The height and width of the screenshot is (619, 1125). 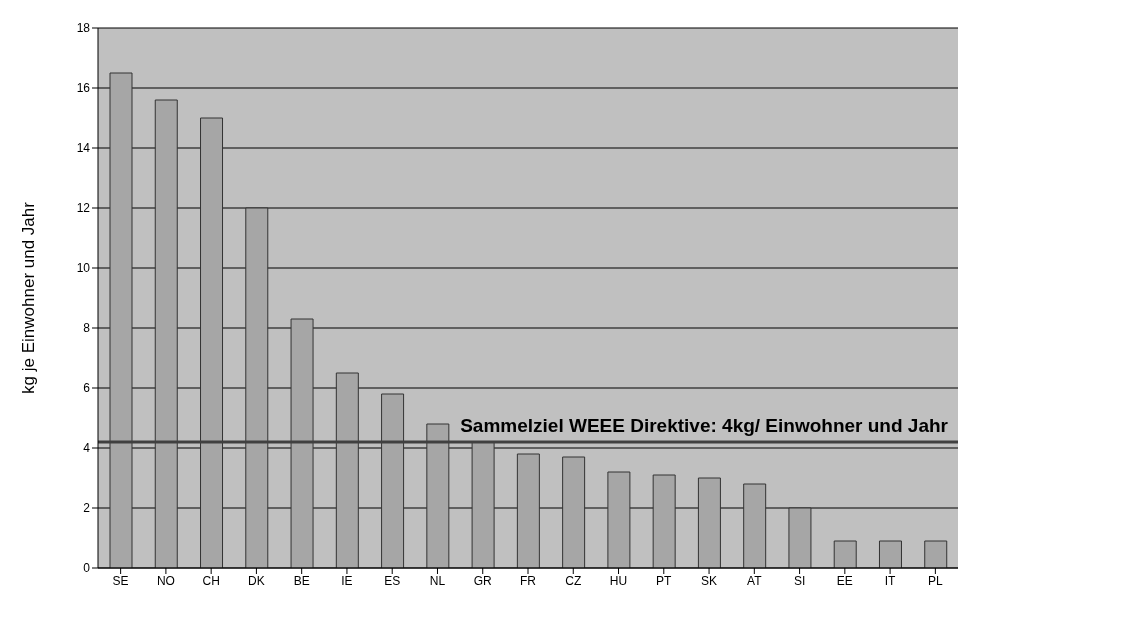 I want to click on ref-line-label: Sammelziel WEEE Direktive: 4kg/ Einwohner und Jahr, so click(x=704, y=425).